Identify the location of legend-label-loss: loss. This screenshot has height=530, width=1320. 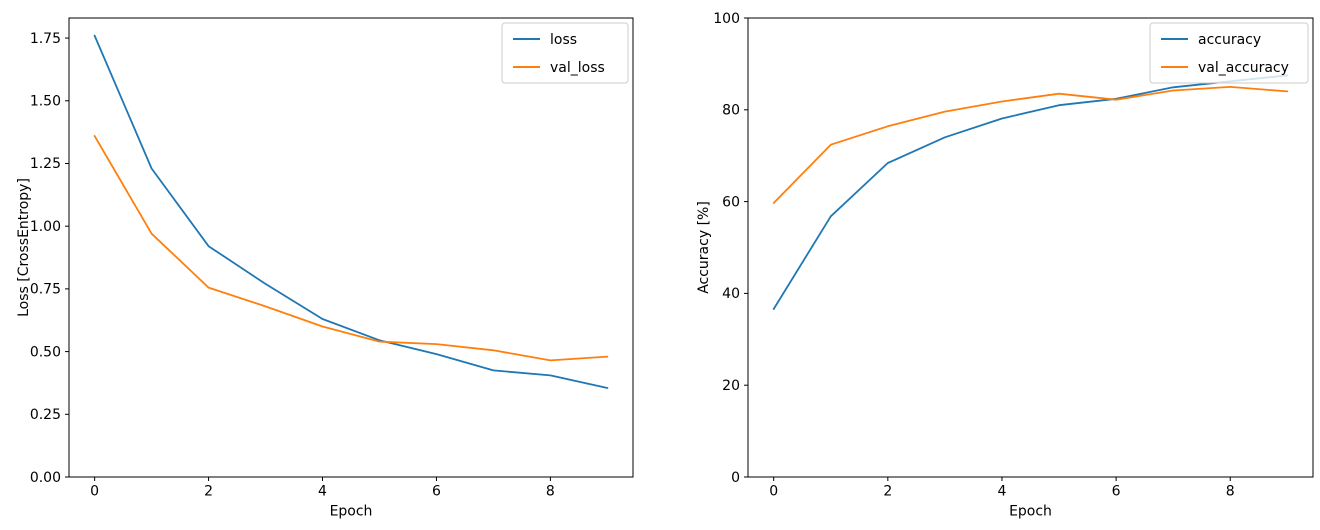
(563, 40).